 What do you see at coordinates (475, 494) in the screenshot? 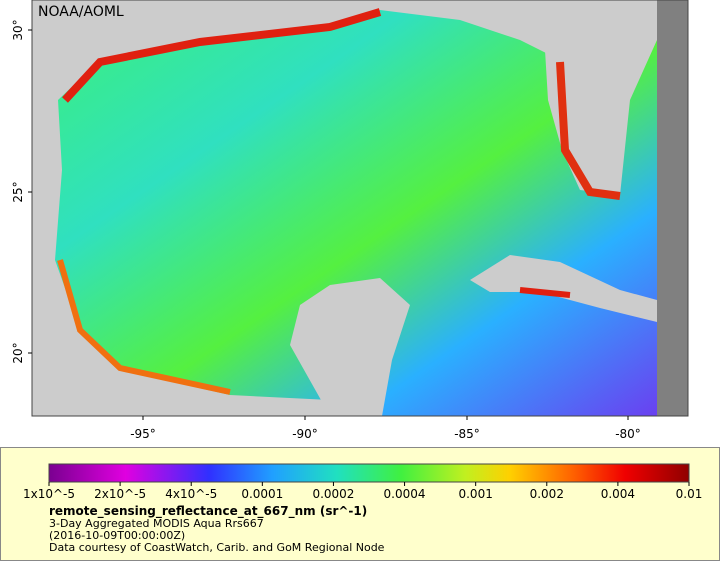
I see `colorbar-tick-label: 0.001` at bounding box center [475, 494].